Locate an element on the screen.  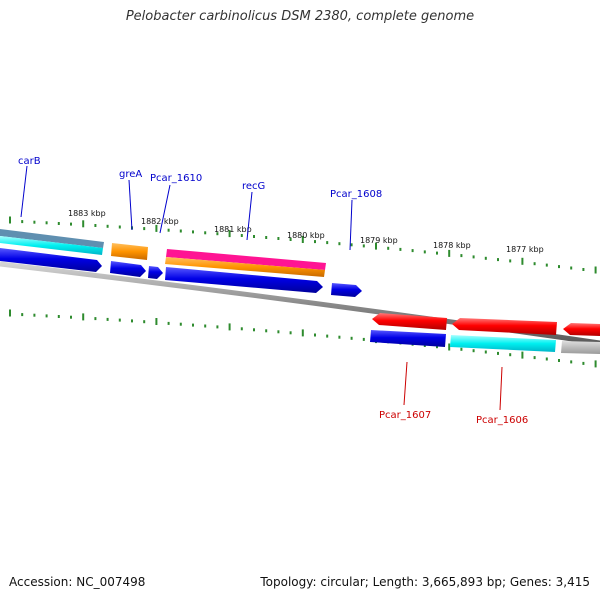
accession-text: Accession: NC_007498 is located at coordinates (77, 582).